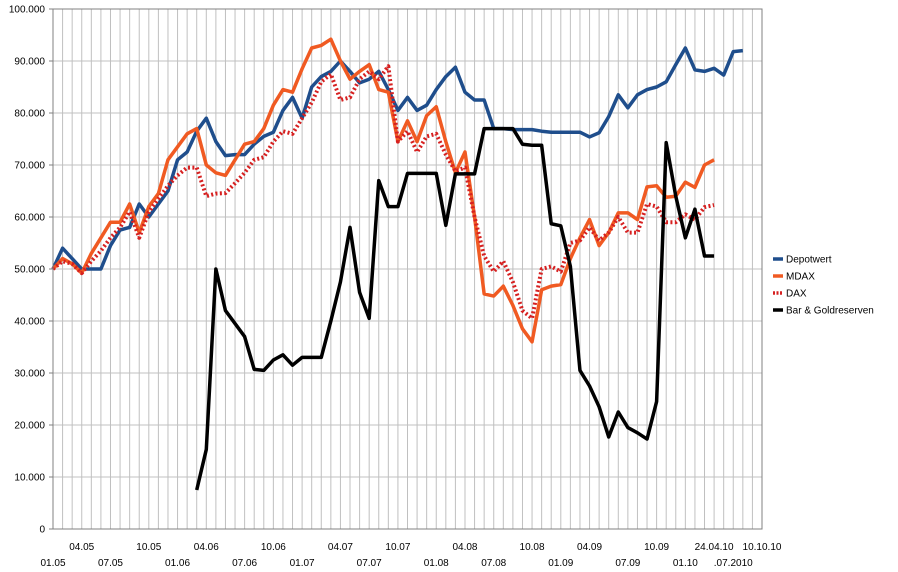  What do you see at coordinates (532, 547) in the screenshot?
I see `x-tick-label: 10.08` at bounding box center [532, 547].